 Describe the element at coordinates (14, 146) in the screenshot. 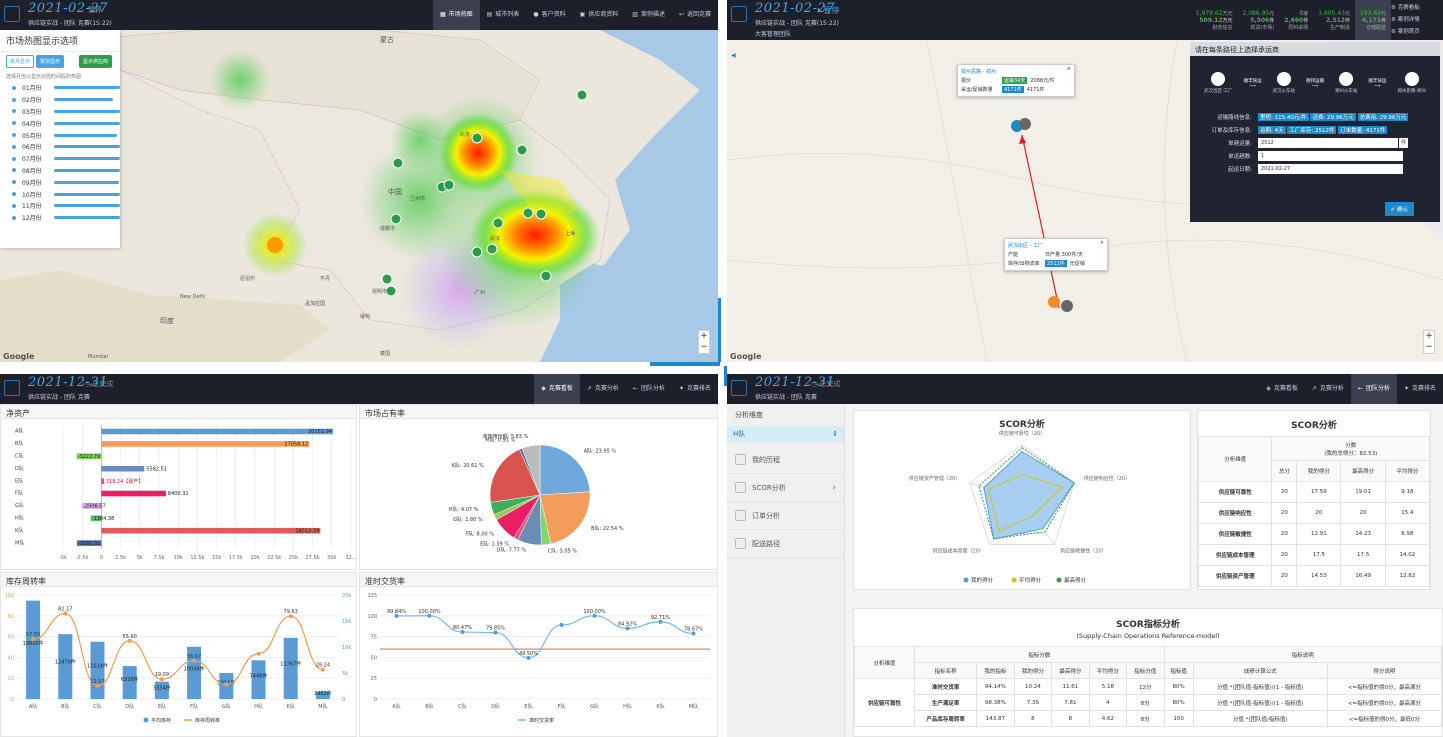

I see `radio-icon` at that location.